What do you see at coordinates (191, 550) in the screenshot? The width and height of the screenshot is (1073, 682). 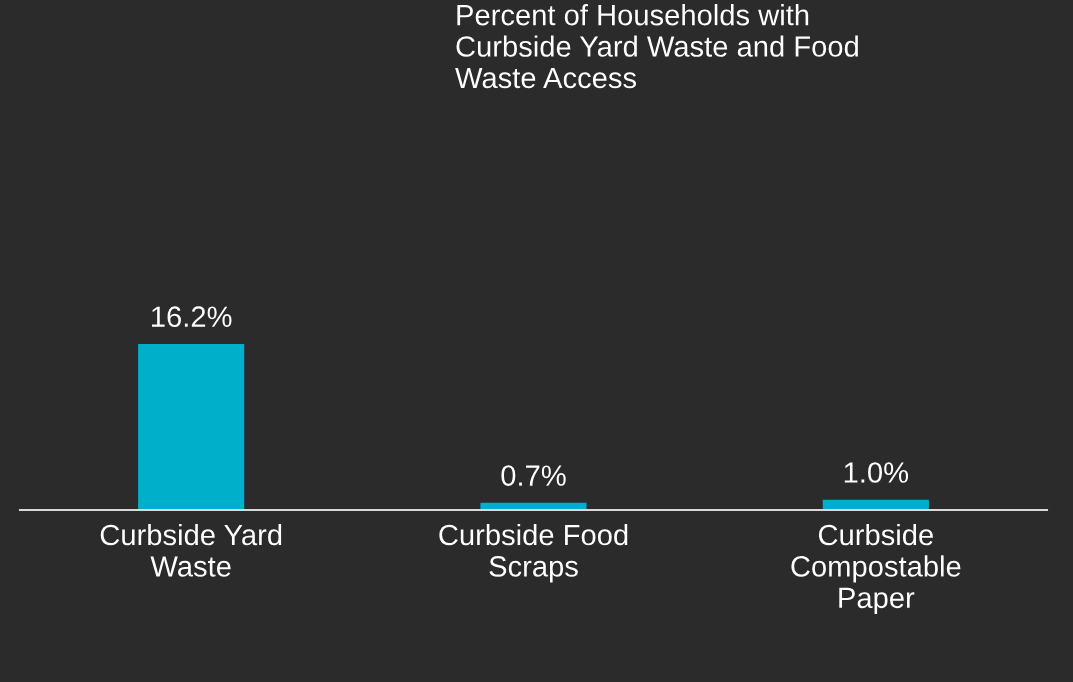 I see `x-tick-label: Curbside Yard Waste` at bounding box center [191, 550].